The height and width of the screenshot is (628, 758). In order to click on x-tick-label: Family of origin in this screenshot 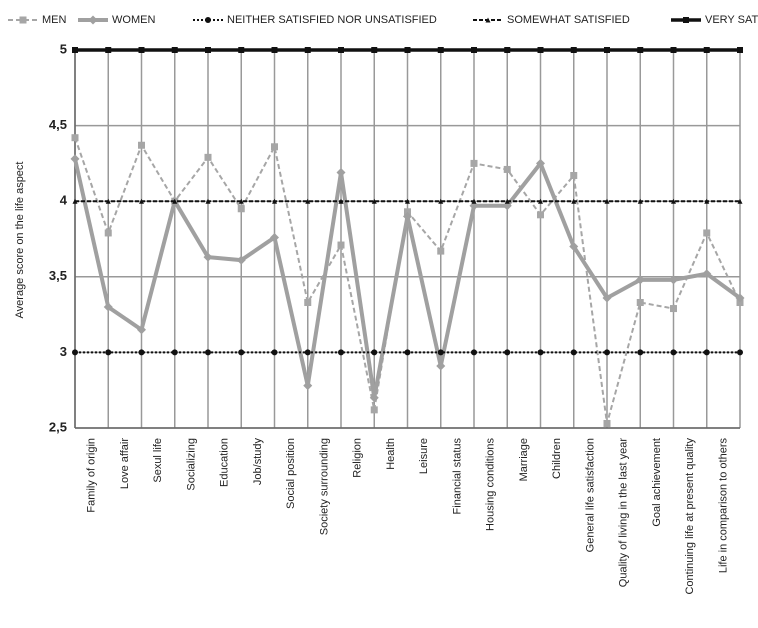, I will do `click(92, 475)`.